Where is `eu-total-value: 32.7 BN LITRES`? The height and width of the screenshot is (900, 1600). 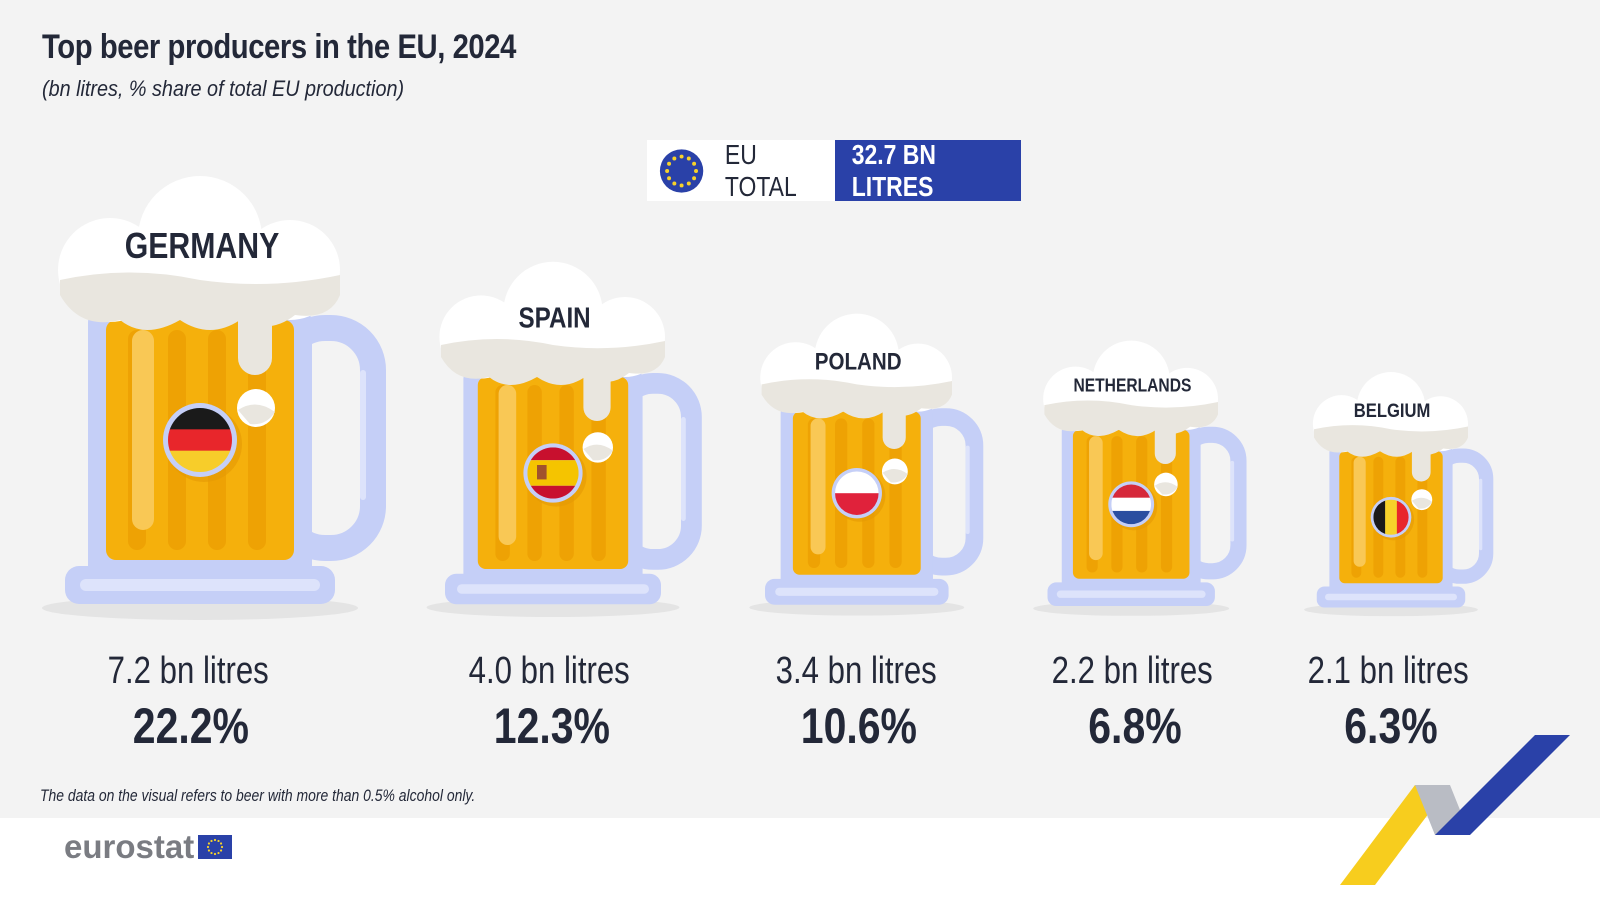 eu-total-value: 32.7 BN LITRES is located at coordinates (893, 170).